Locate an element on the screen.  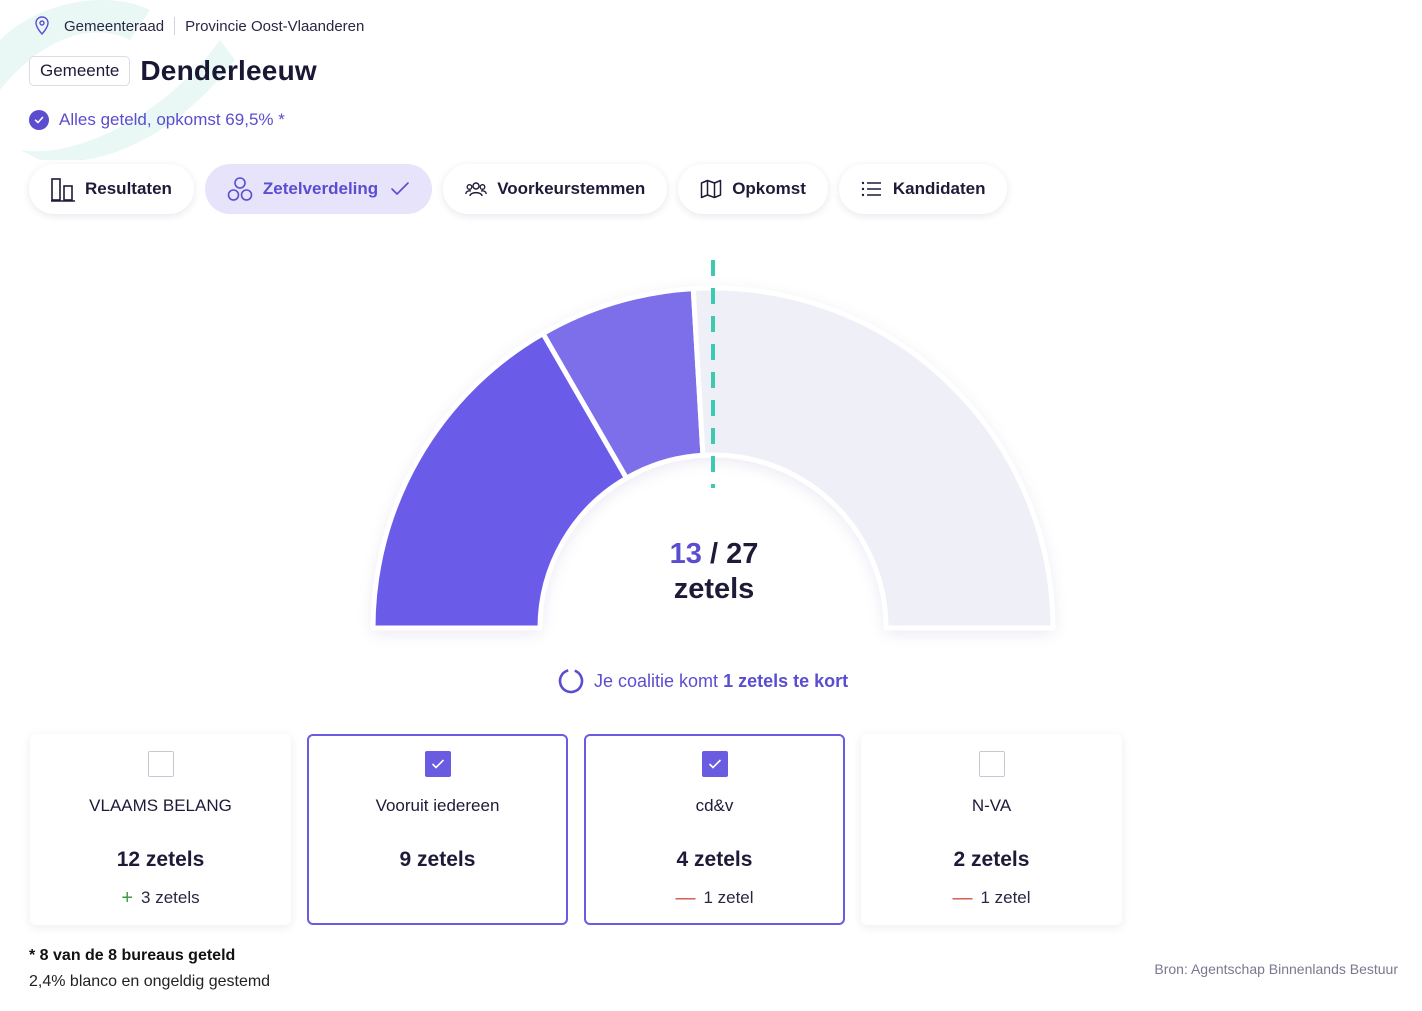
tab-opkomst: Opkomst is located at coordinates (753, 189).